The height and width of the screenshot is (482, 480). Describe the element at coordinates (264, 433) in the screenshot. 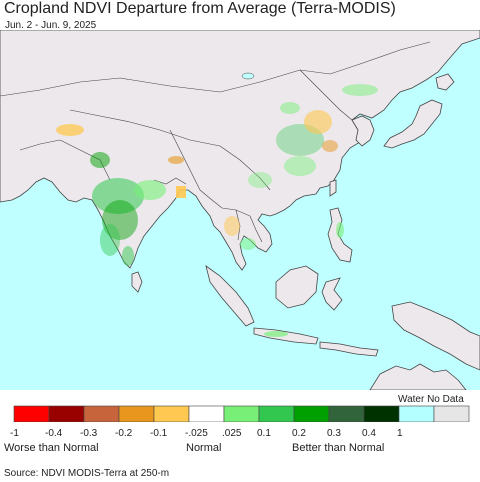

I see `legend-tick-label: 0.1` at that location.